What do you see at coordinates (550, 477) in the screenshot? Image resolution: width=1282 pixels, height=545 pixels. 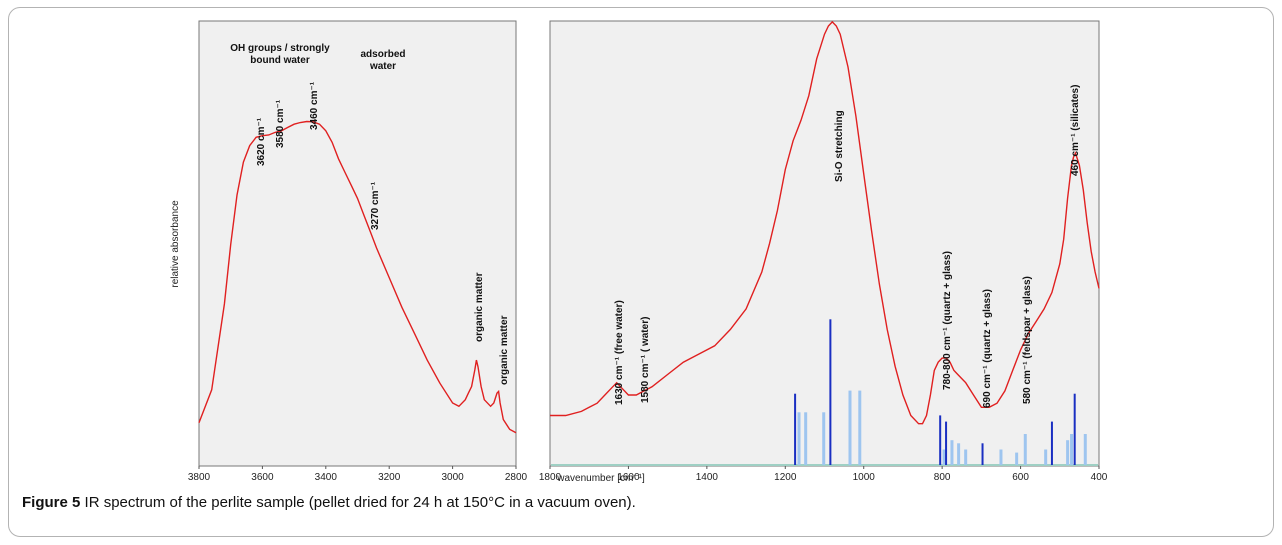 I see `x-tick-label: 1800` at bounding box center [550, 477].